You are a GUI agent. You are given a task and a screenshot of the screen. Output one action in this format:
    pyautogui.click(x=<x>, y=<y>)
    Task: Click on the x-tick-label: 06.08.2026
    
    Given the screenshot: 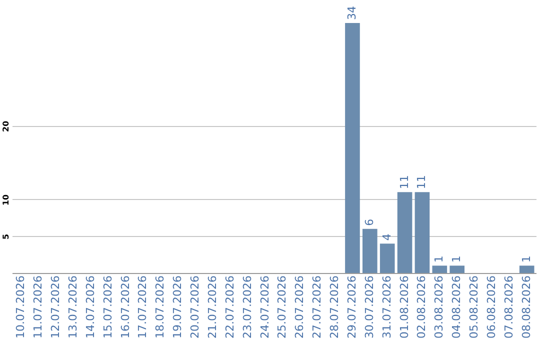 What is the action you would take?
    pyautogui.click(x=491, y=307)
    